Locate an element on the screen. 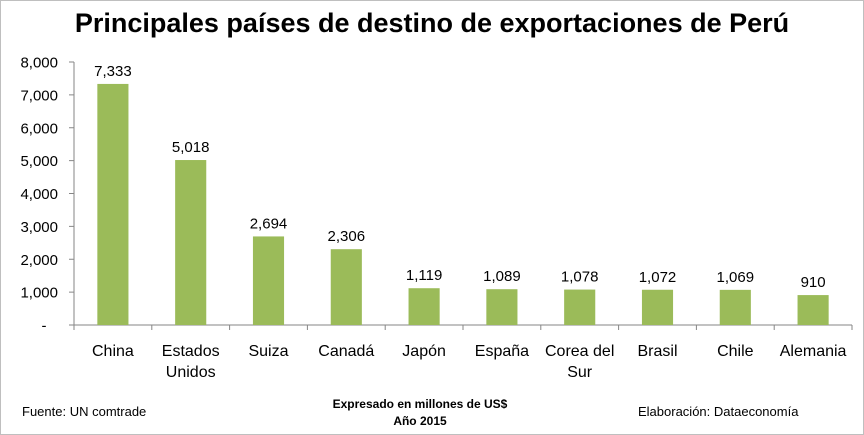  value-label: 1,072 is located at coordinates (658, 277).